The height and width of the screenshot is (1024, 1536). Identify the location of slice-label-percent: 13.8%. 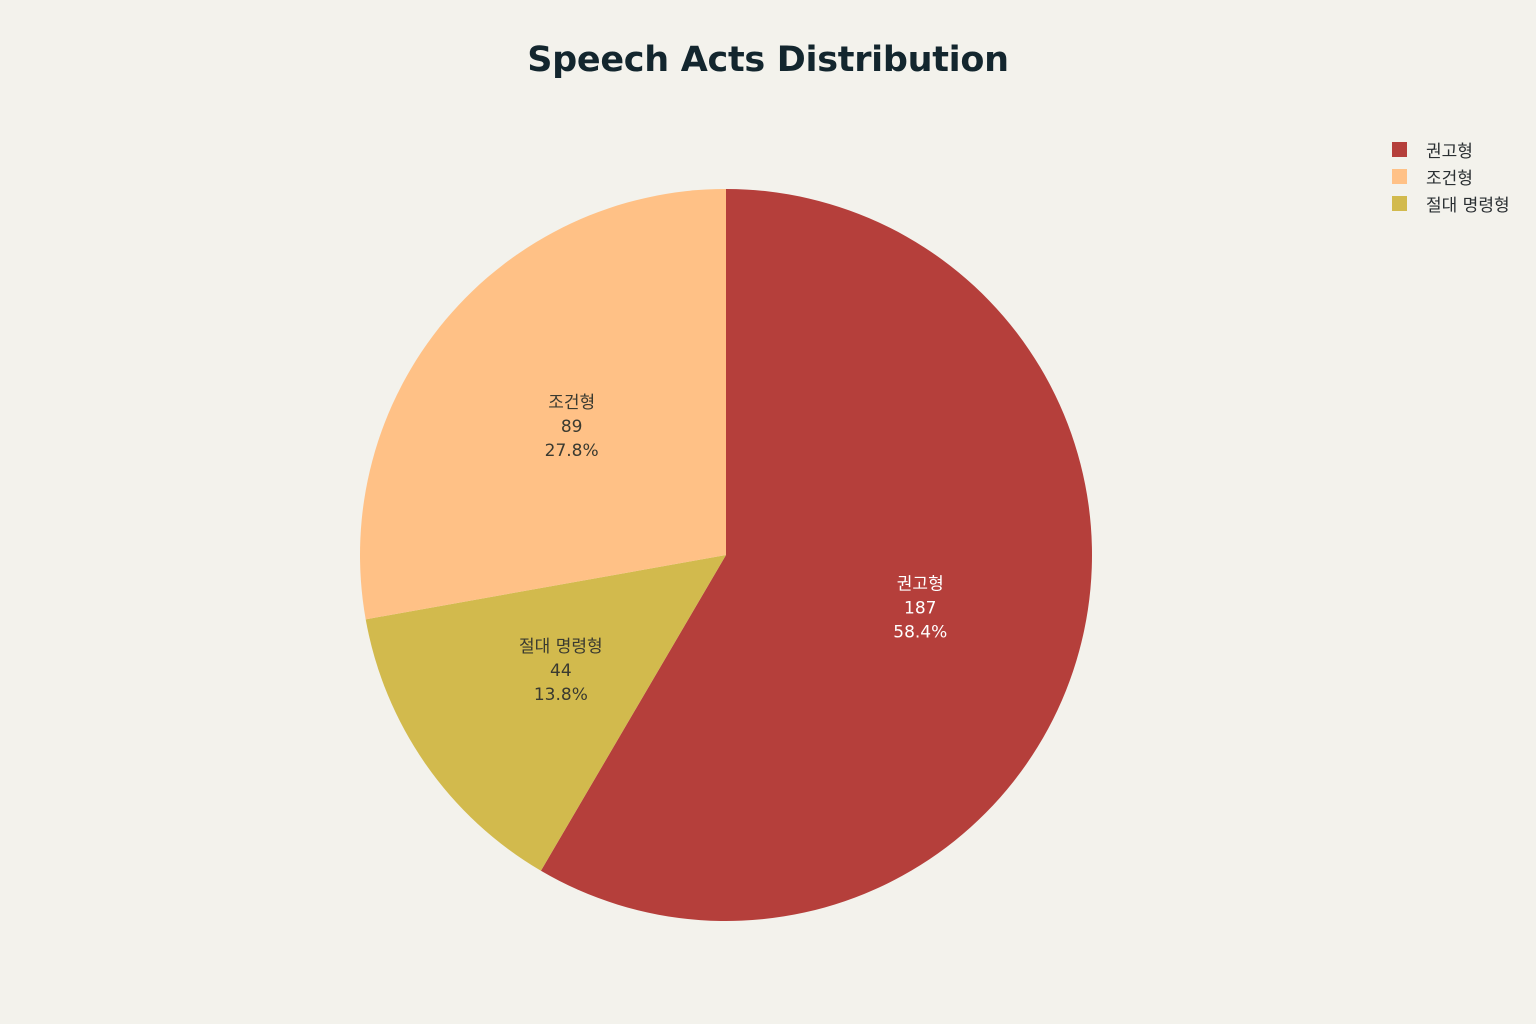
(561, 695).